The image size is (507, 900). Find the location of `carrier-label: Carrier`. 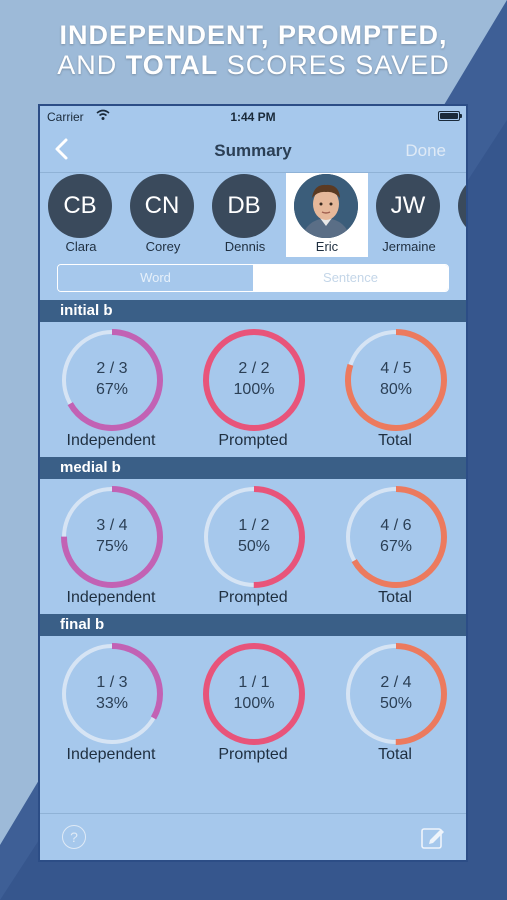

carrier-label: Carrier is located at coordinates (65, 117).